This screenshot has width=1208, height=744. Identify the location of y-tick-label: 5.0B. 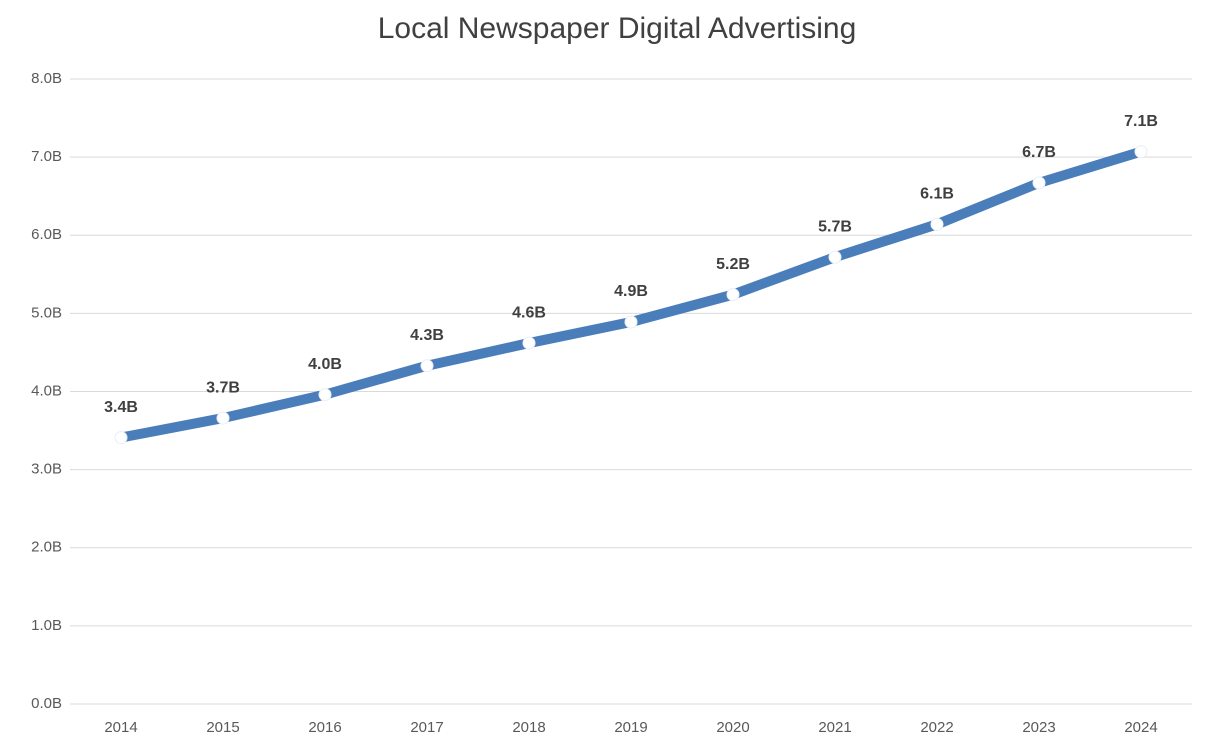
(46, 312).